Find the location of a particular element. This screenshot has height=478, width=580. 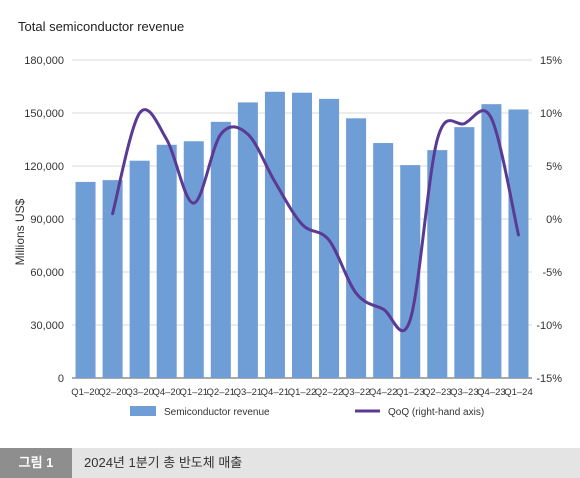

x-tick-label: Q2–21 is located at coordinates (221, 392).